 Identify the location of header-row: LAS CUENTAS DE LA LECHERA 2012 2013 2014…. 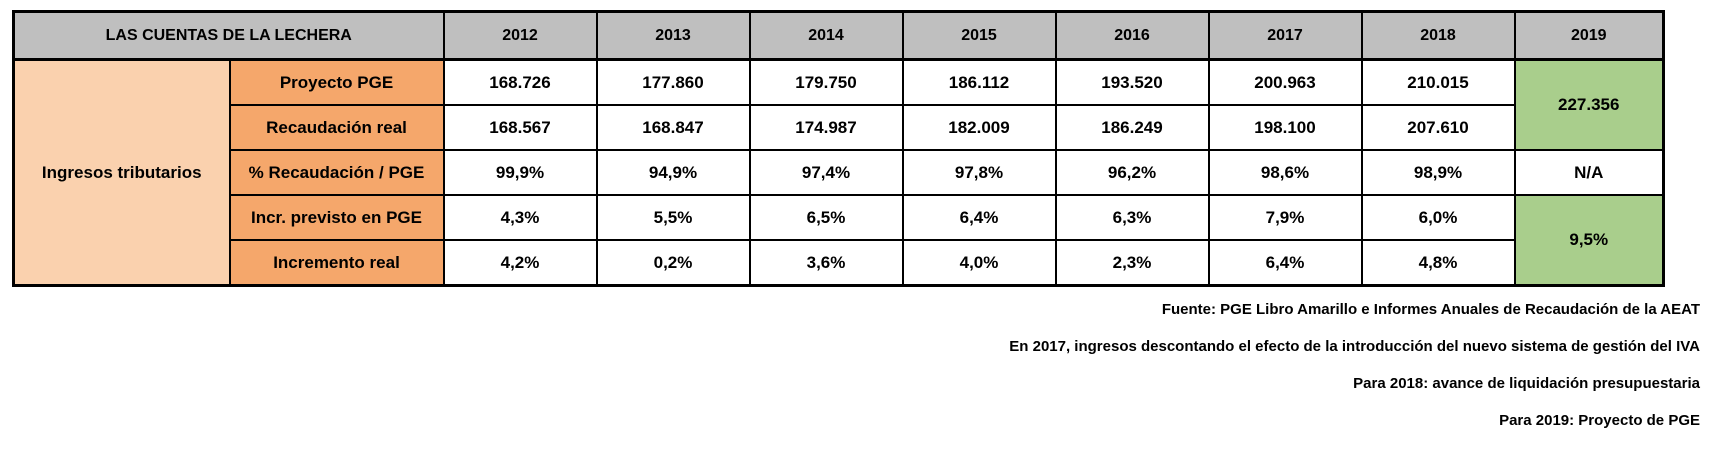
(838, 35).